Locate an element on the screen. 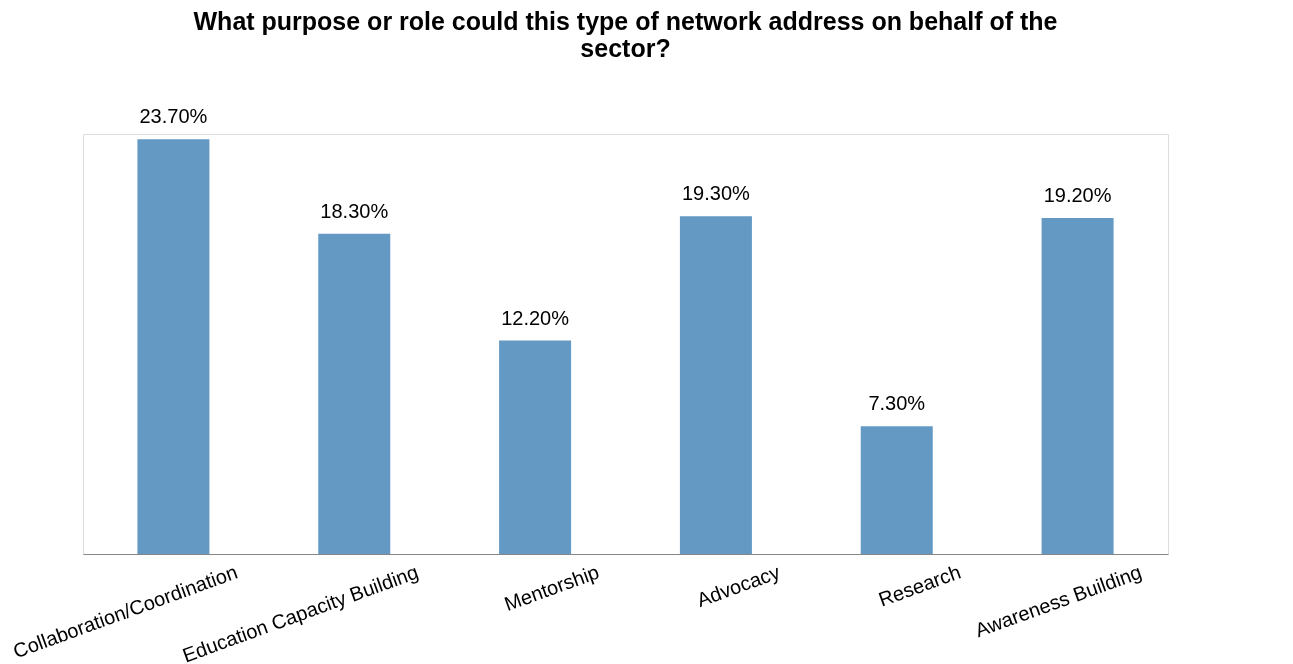 The width and height of the screenshot is (1293, 664). data-label: 19.30% is located at coordinates (716, 193).